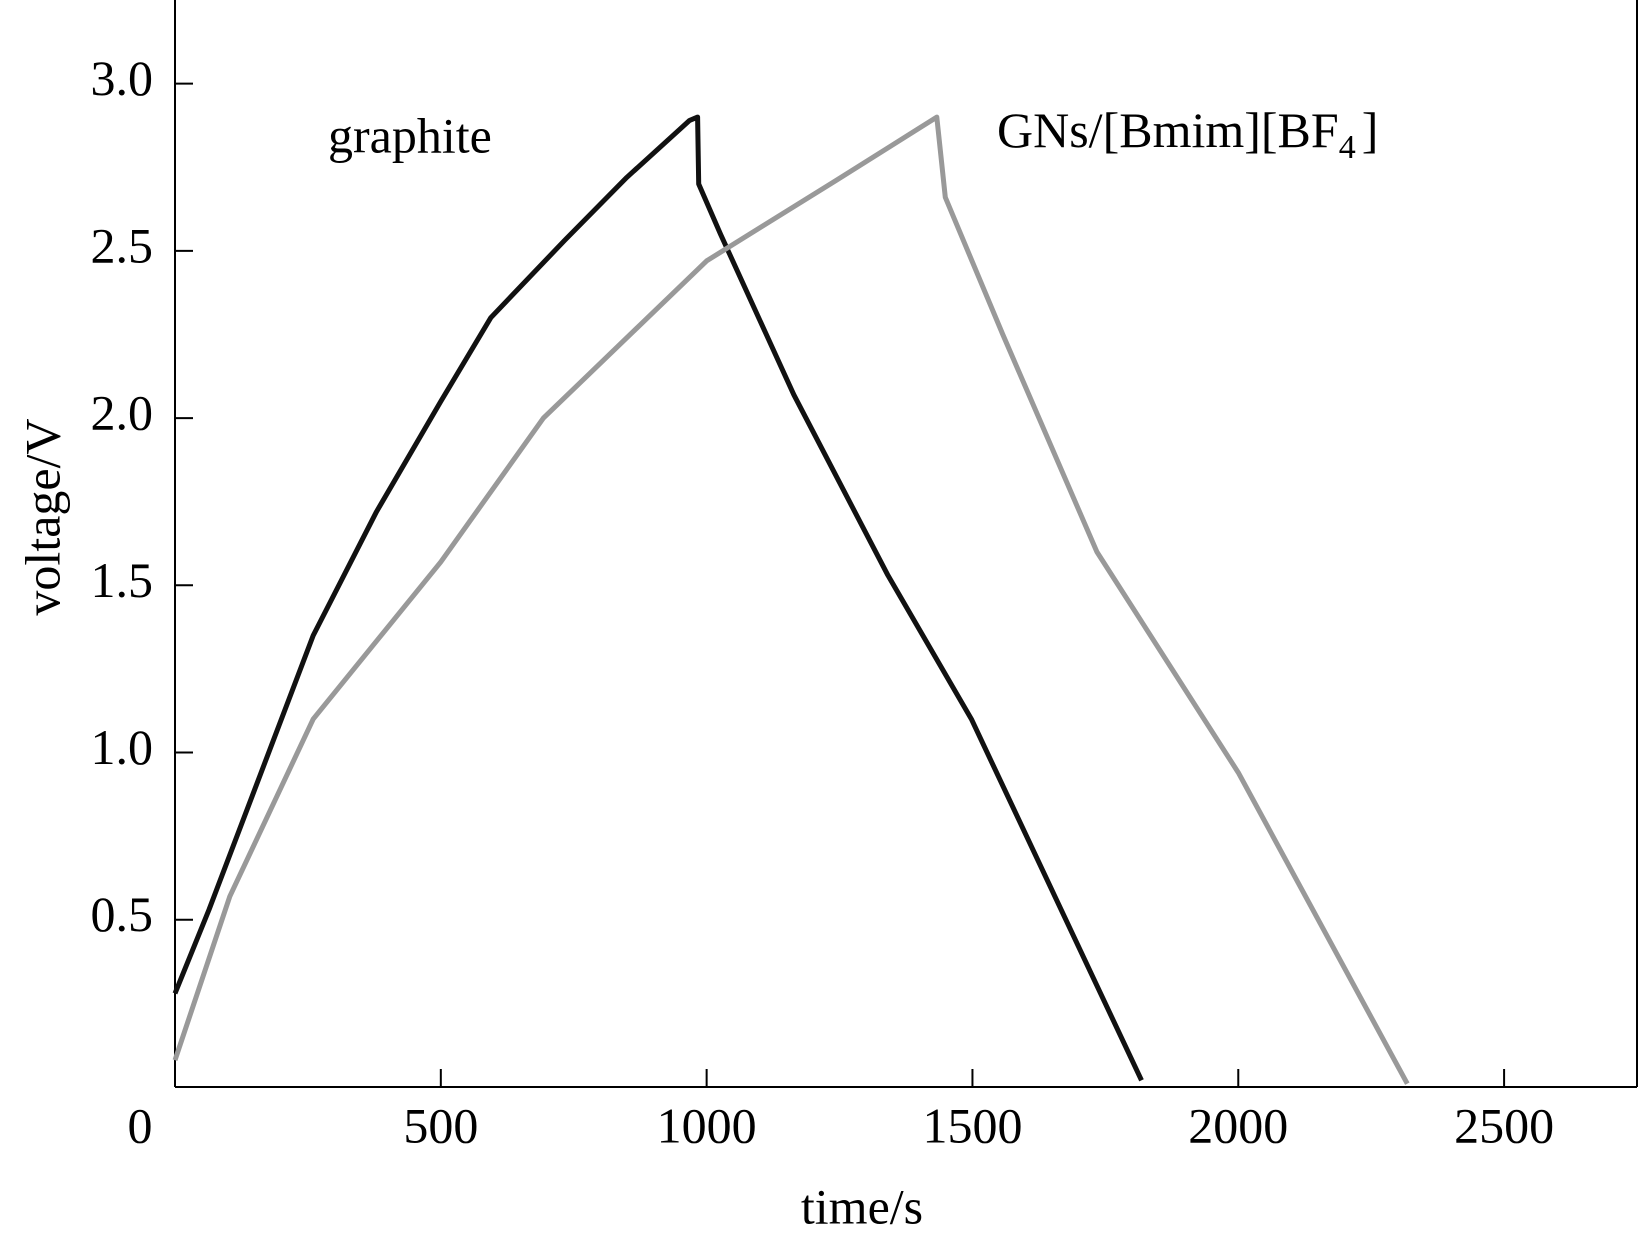 Image resolution: width=1639 pixels, height=1241 pixels. I want to click on annotation: GNs/[Bmim][BF4], so click(1187, 133).